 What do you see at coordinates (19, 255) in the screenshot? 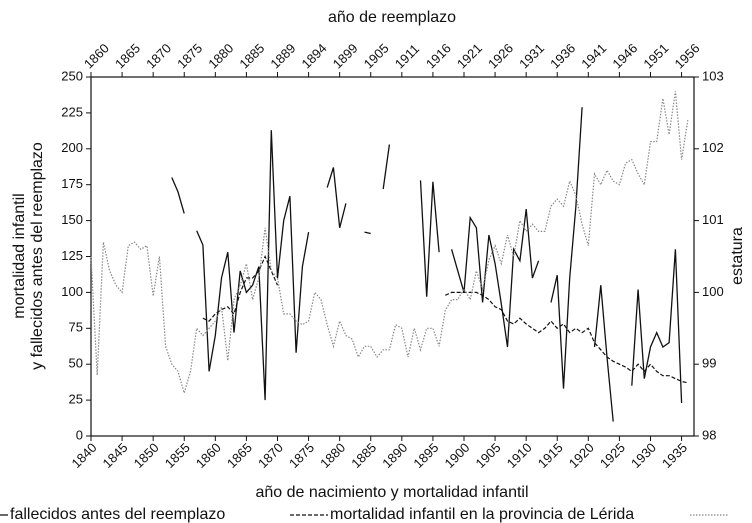
I see `y-axis-label: mortalidad infantil` at bounding box center [19, 255].